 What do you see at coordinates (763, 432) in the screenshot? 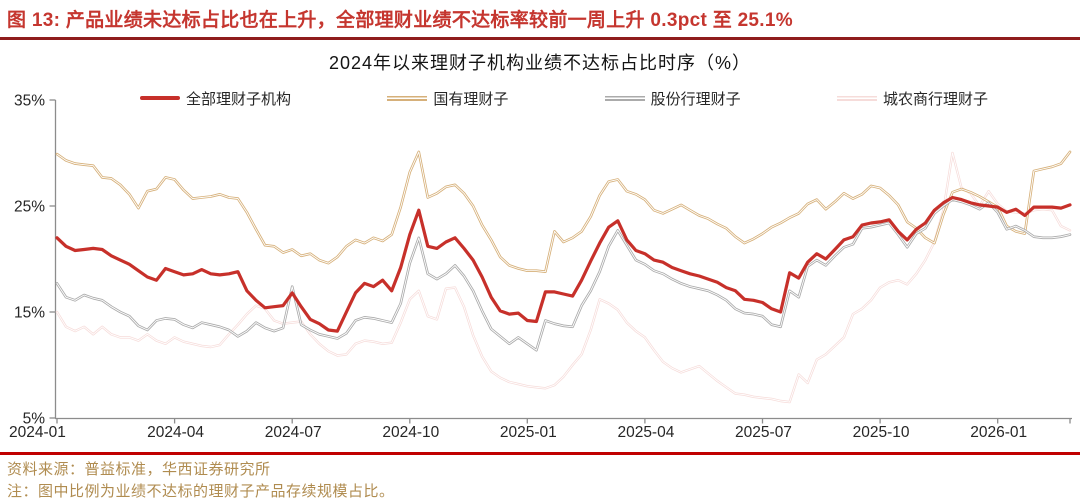
I see `x-tick-label: 2025-07` at bounding box center [763, 432].